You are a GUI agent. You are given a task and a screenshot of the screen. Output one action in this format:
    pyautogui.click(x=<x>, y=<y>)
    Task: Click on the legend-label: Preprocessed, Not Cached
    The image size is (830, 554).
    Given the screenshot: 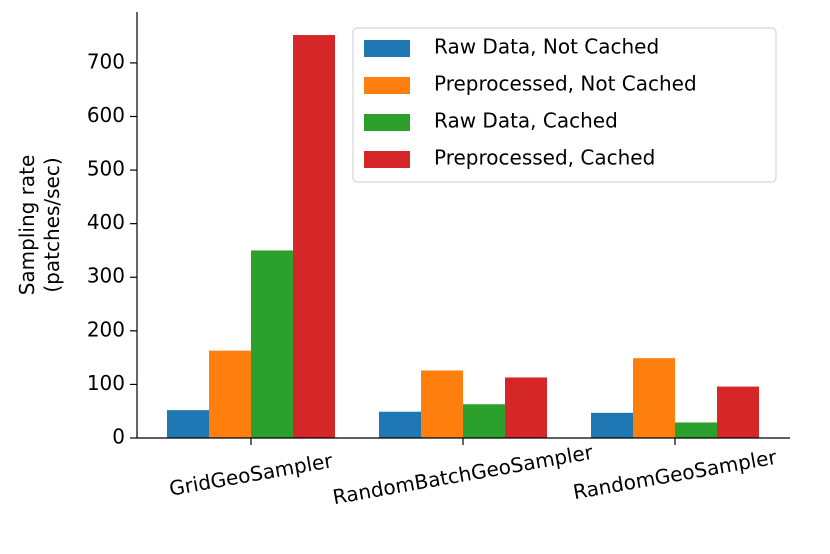 What is the action you would take?
    pyautogui.click(x=565, y=84)
    